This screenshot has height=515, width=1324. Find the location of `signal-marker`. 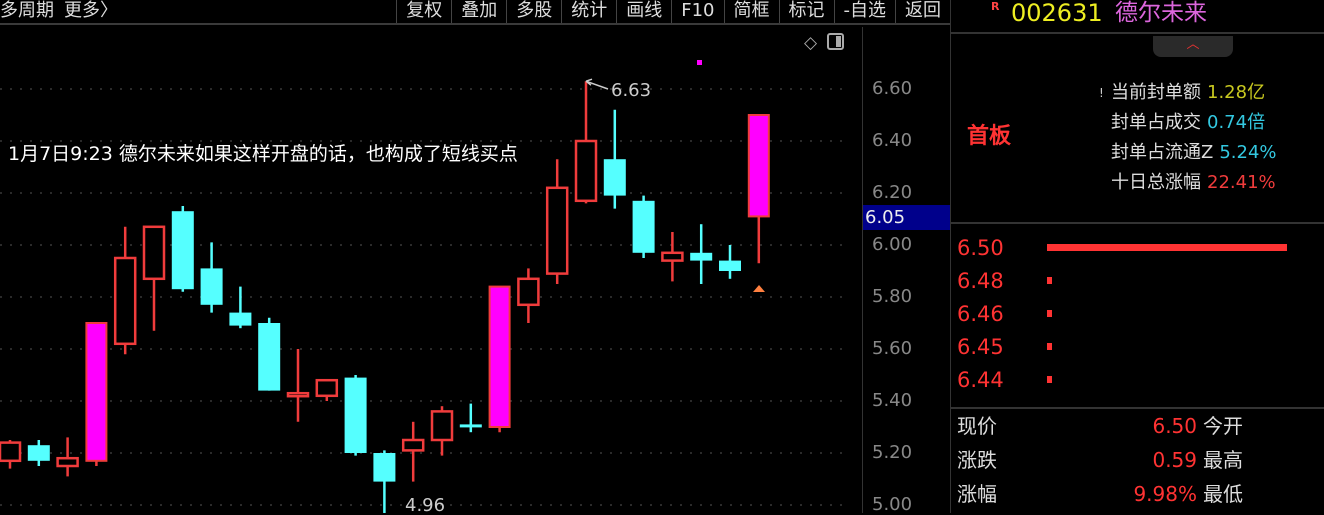

signal-marker is located at coordinates (699, 62).